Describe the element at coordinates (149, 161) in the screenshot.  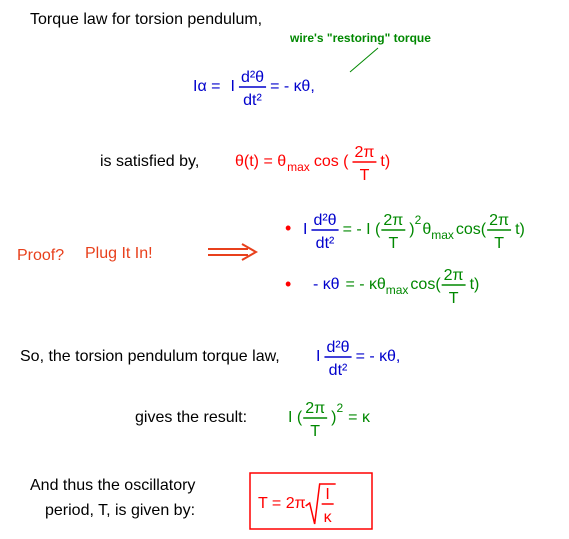
I see `satisfied-label: is satisfied by,` at that location.